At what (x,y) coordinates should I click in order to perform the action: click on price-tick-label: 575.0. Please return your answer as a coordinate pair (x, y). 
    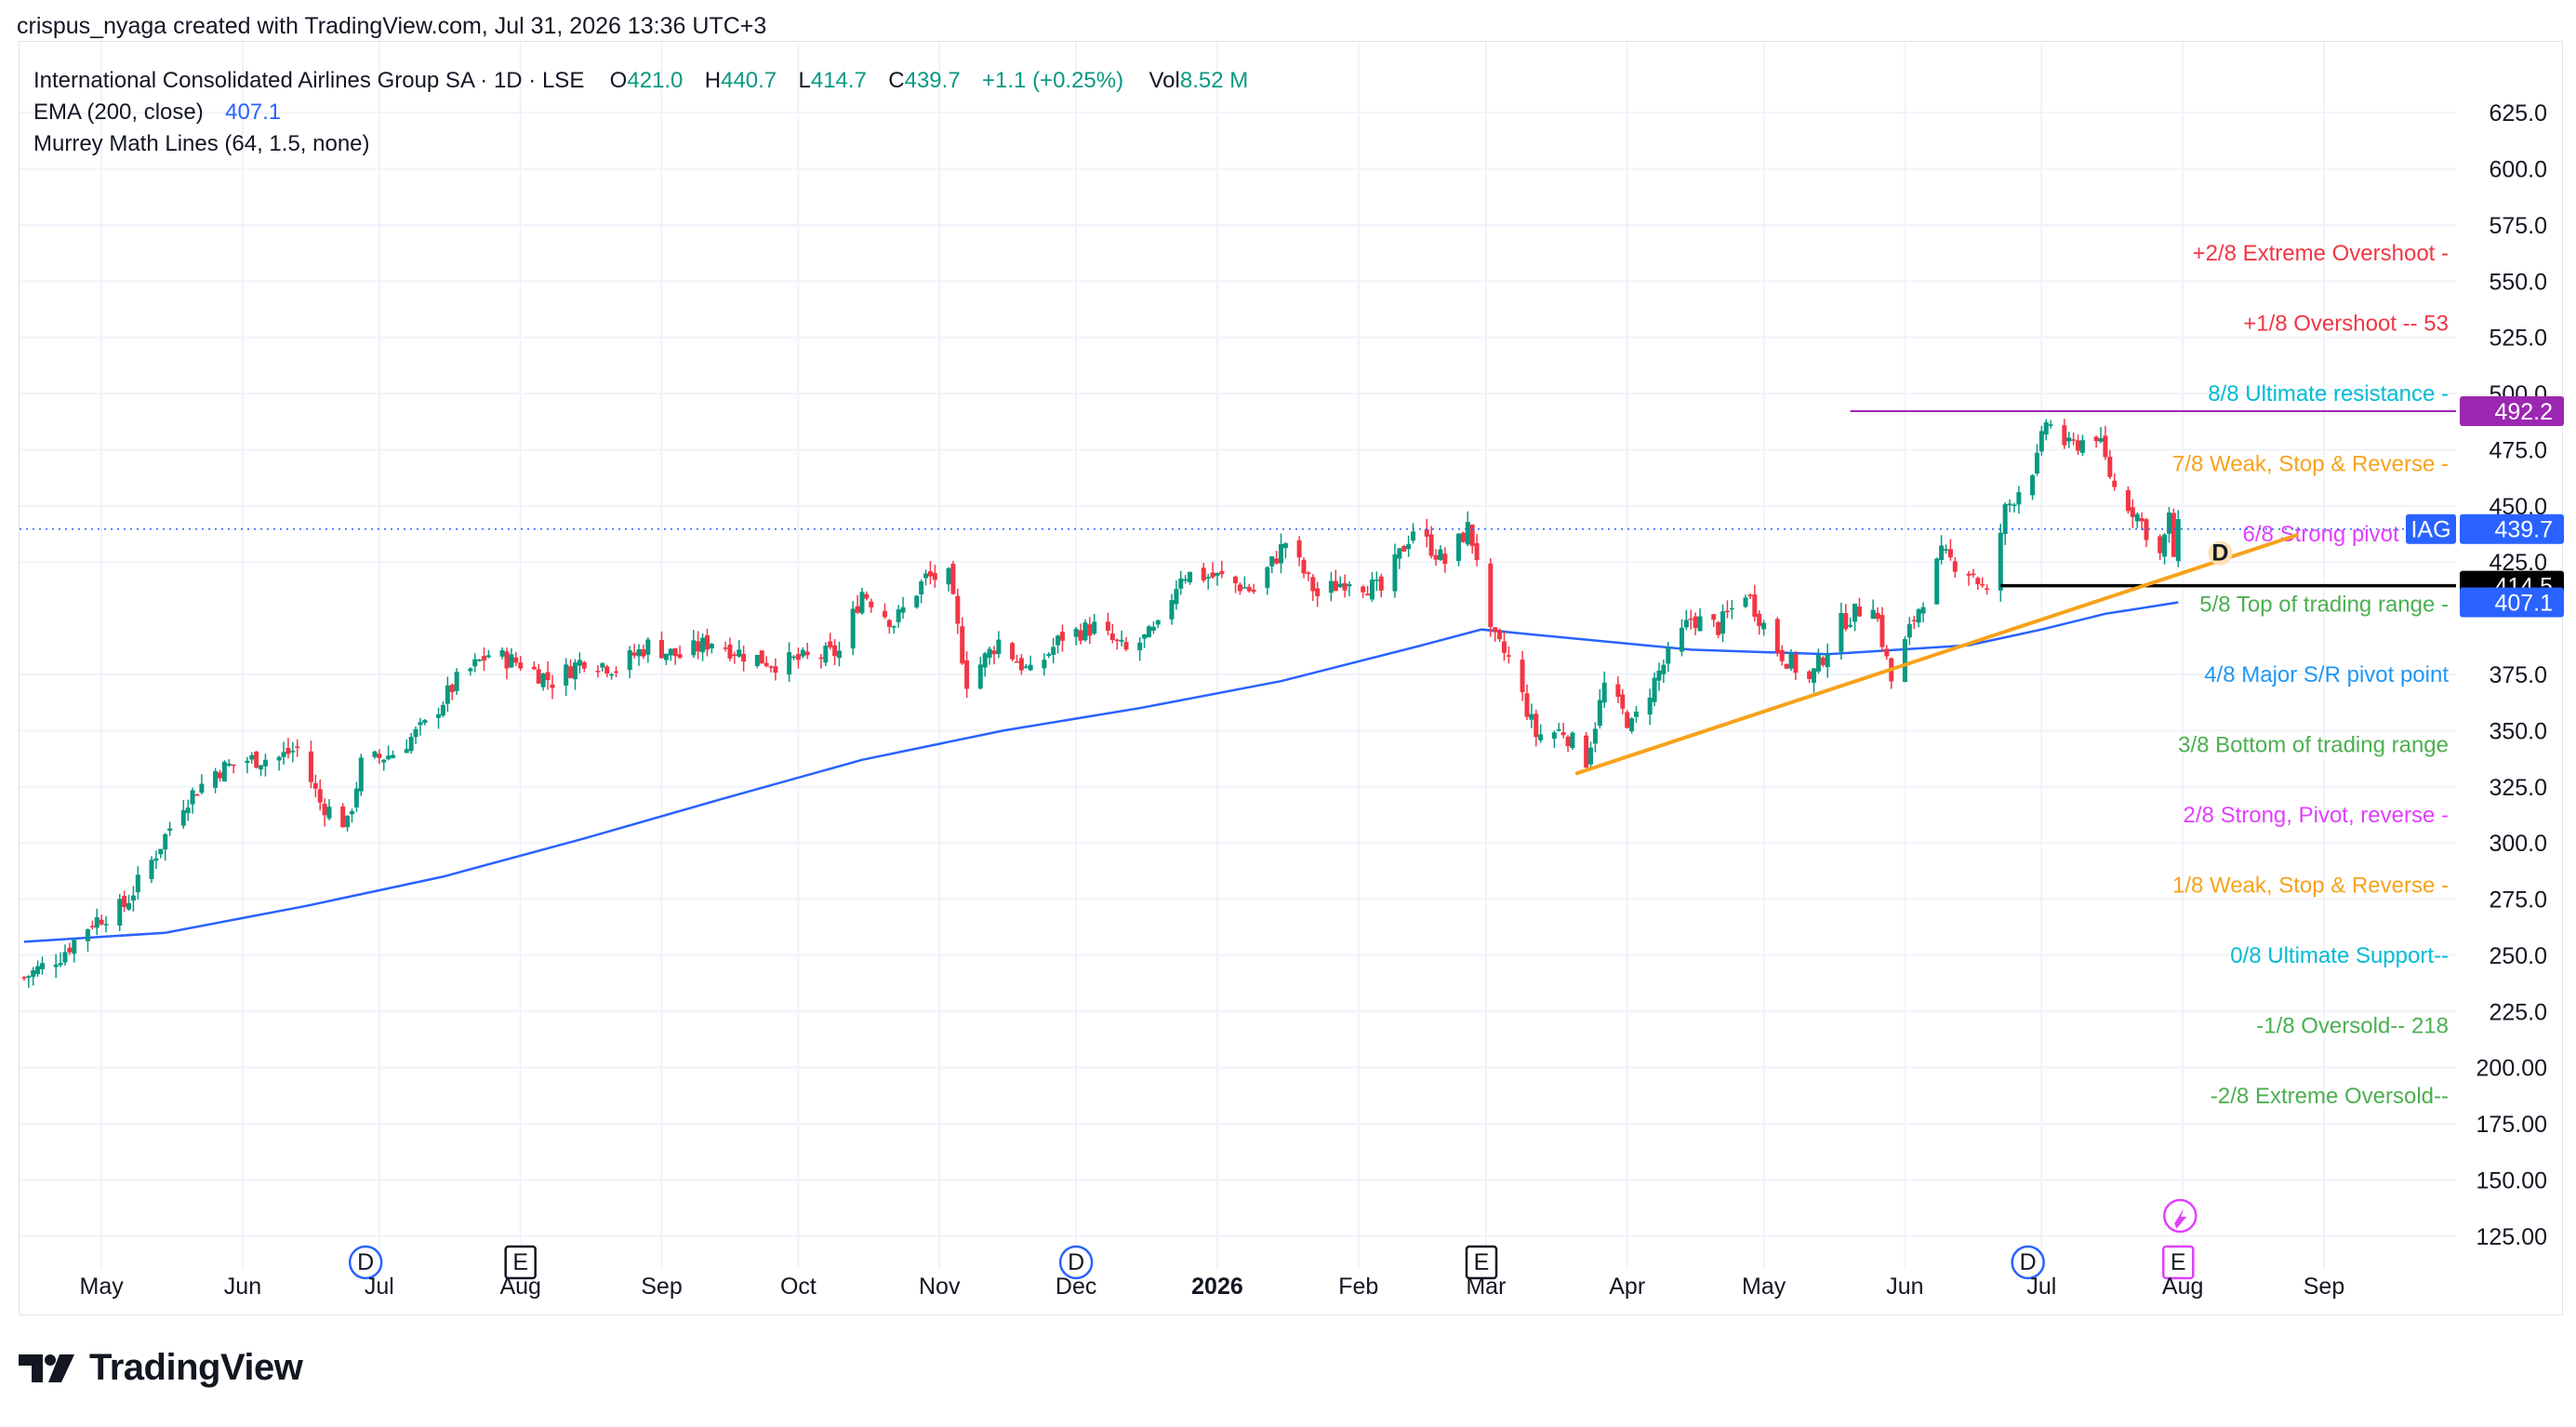
    Looking at the image, I should click on (2518, 226).